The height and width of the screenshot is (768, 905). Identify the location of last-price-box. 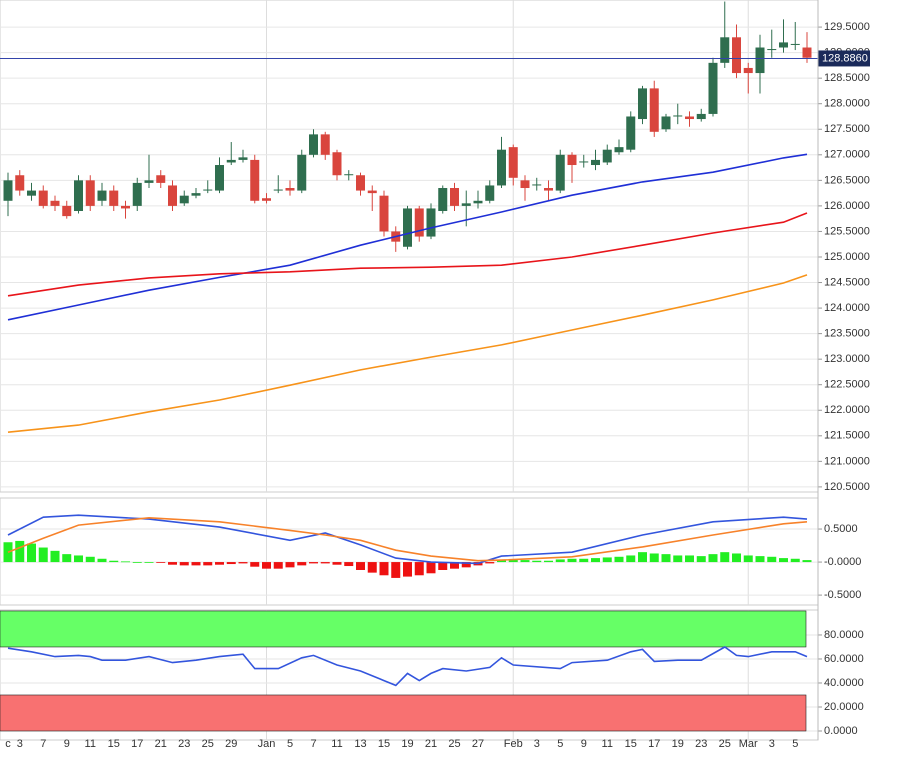
(844, 58).